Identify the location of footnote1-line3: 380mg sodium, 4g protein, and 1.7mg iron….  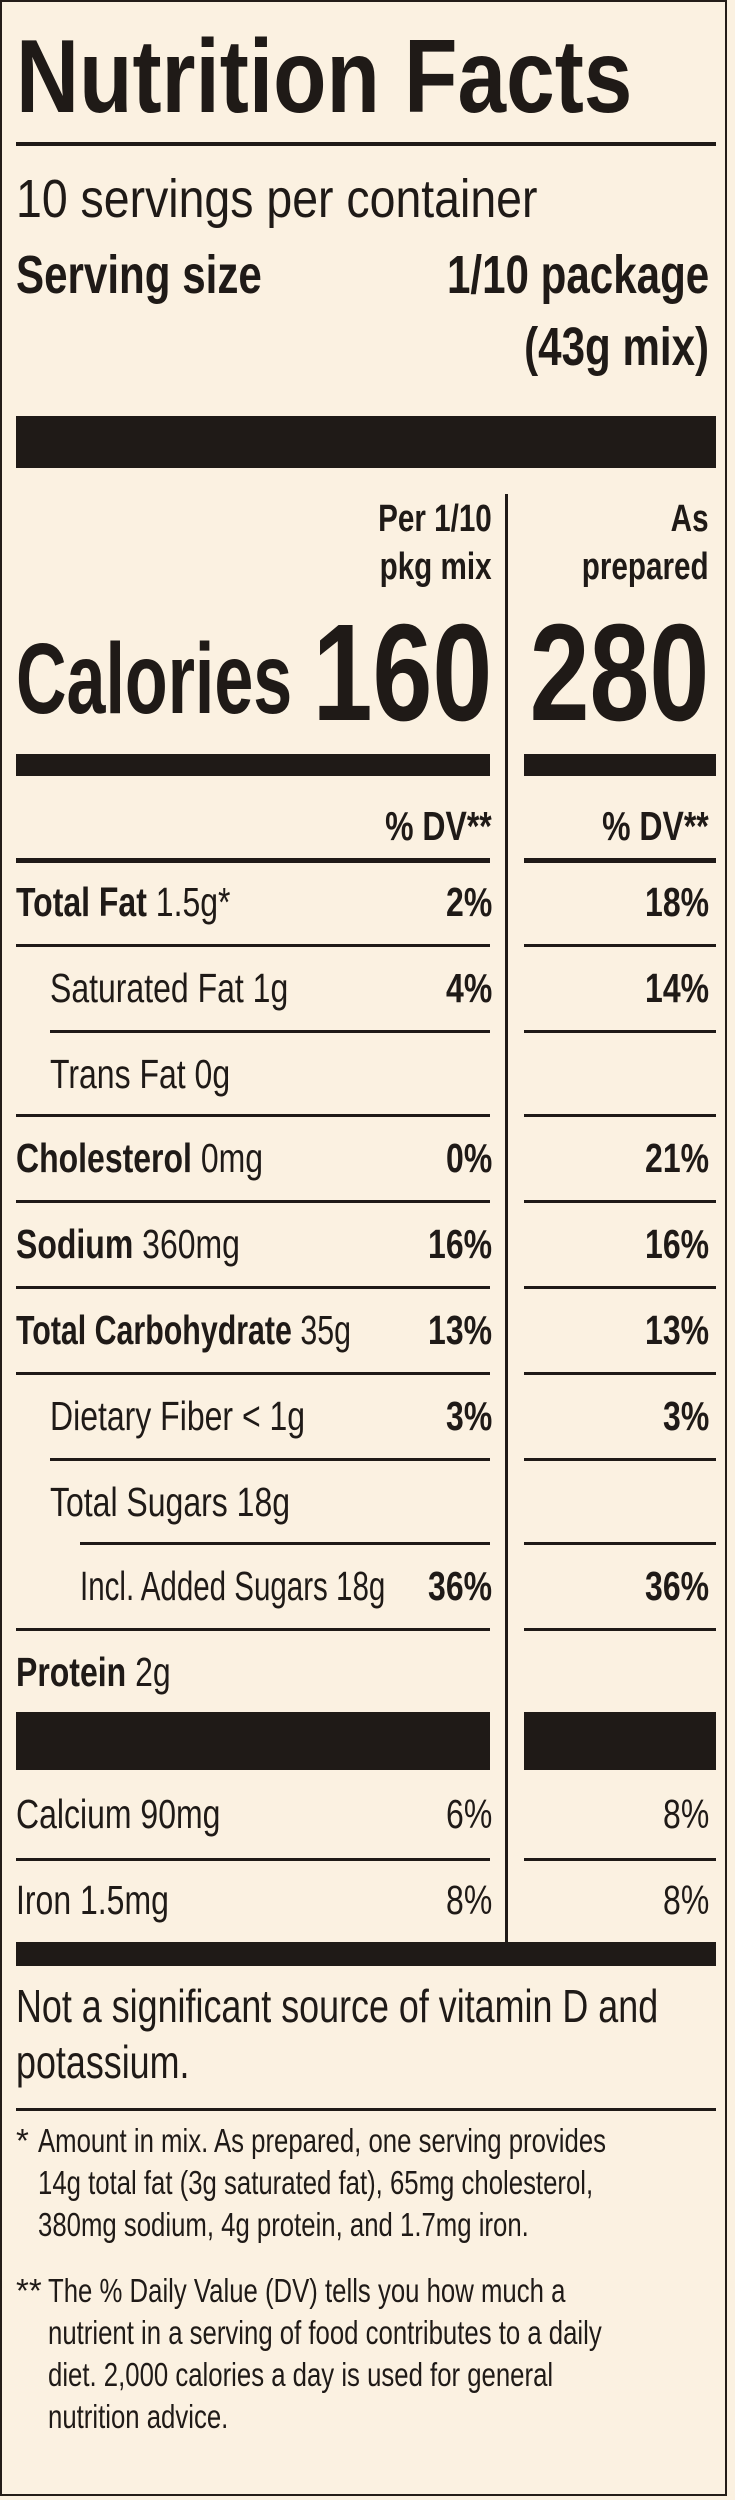
(283, 2224).